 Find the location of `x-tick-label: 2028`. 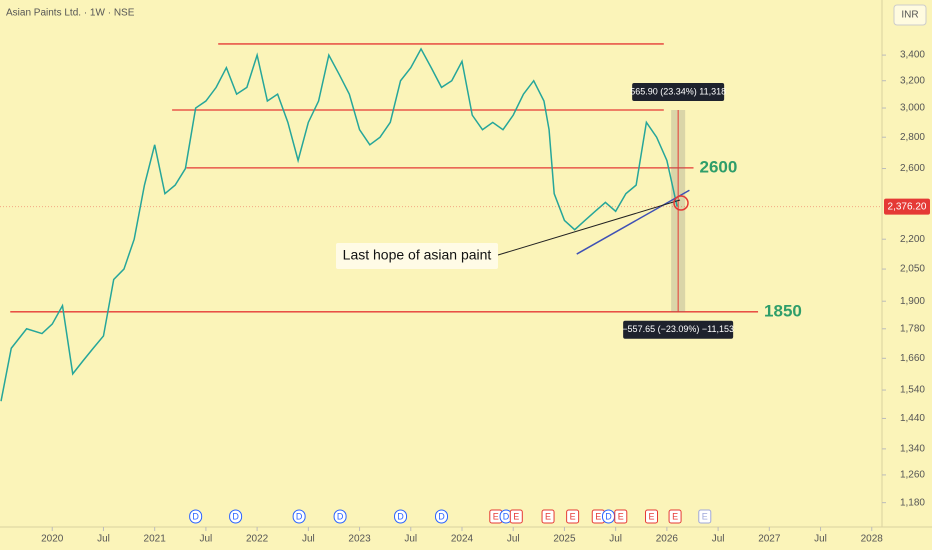

x-tick-label: 2028 is located at coordinates (872, 539).